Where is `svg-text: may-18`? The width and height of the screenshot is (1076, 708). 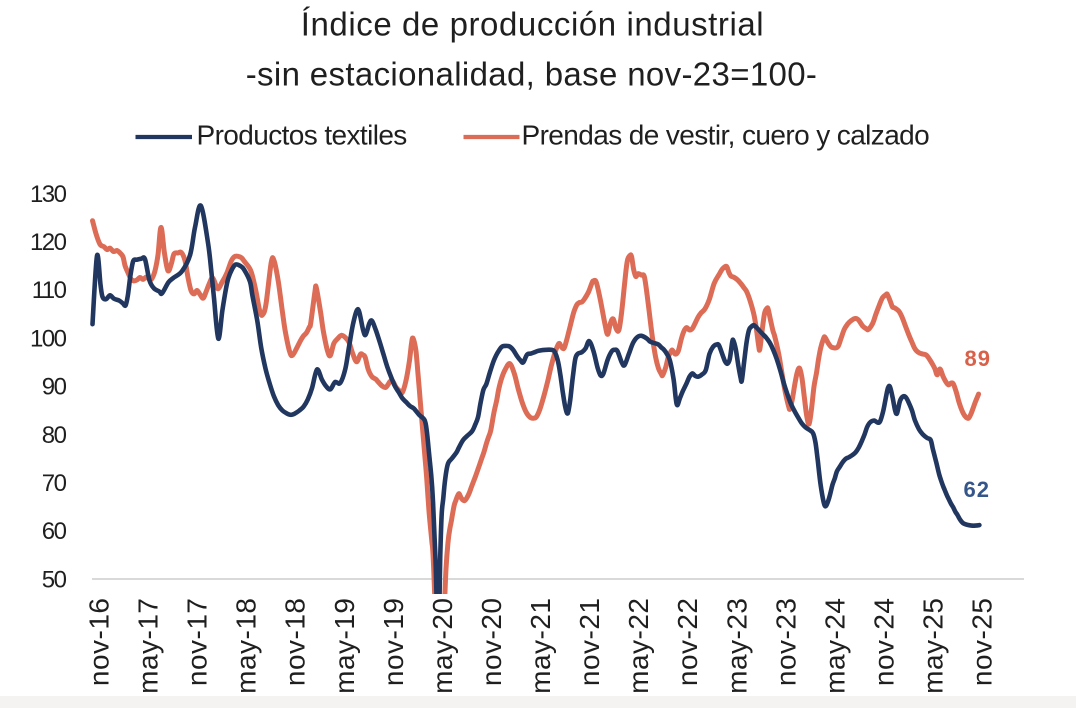 svg-text: may-18 is located at coordinates (246, 646).